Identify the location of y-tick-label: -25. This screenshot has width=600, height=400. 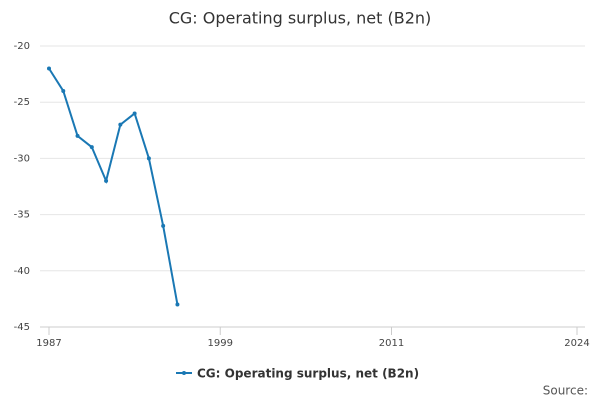
(22, 102).